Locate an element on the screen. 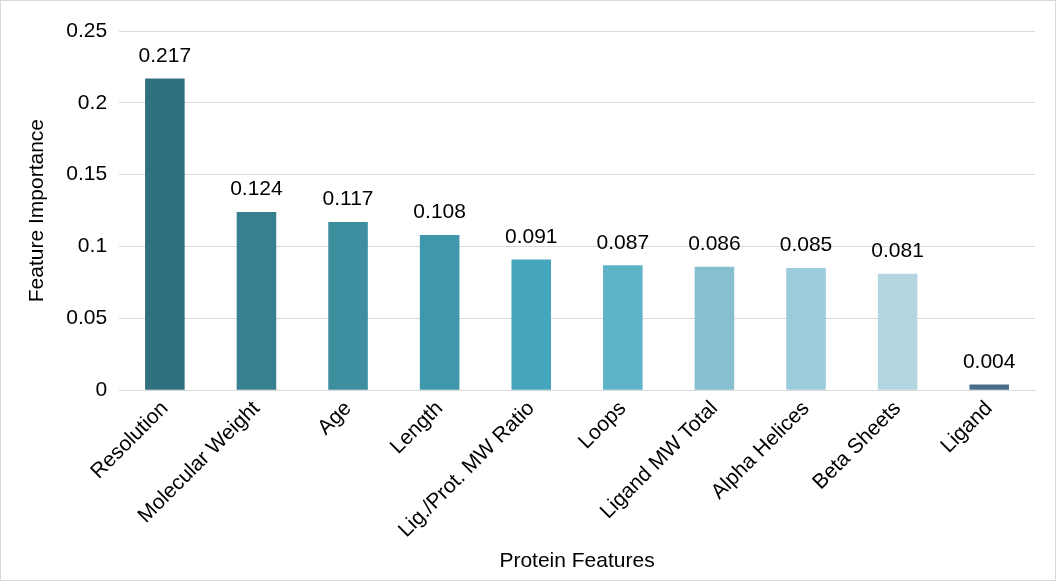  data-label: 0.081 is located at coordinates (897, 250).